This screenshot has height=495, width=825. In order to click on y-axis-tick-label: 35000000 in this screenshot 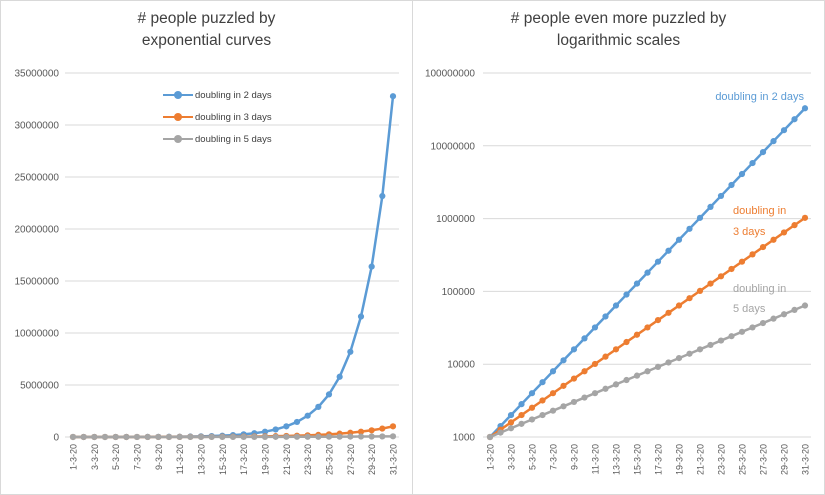, I will do `click(37, 74)`.